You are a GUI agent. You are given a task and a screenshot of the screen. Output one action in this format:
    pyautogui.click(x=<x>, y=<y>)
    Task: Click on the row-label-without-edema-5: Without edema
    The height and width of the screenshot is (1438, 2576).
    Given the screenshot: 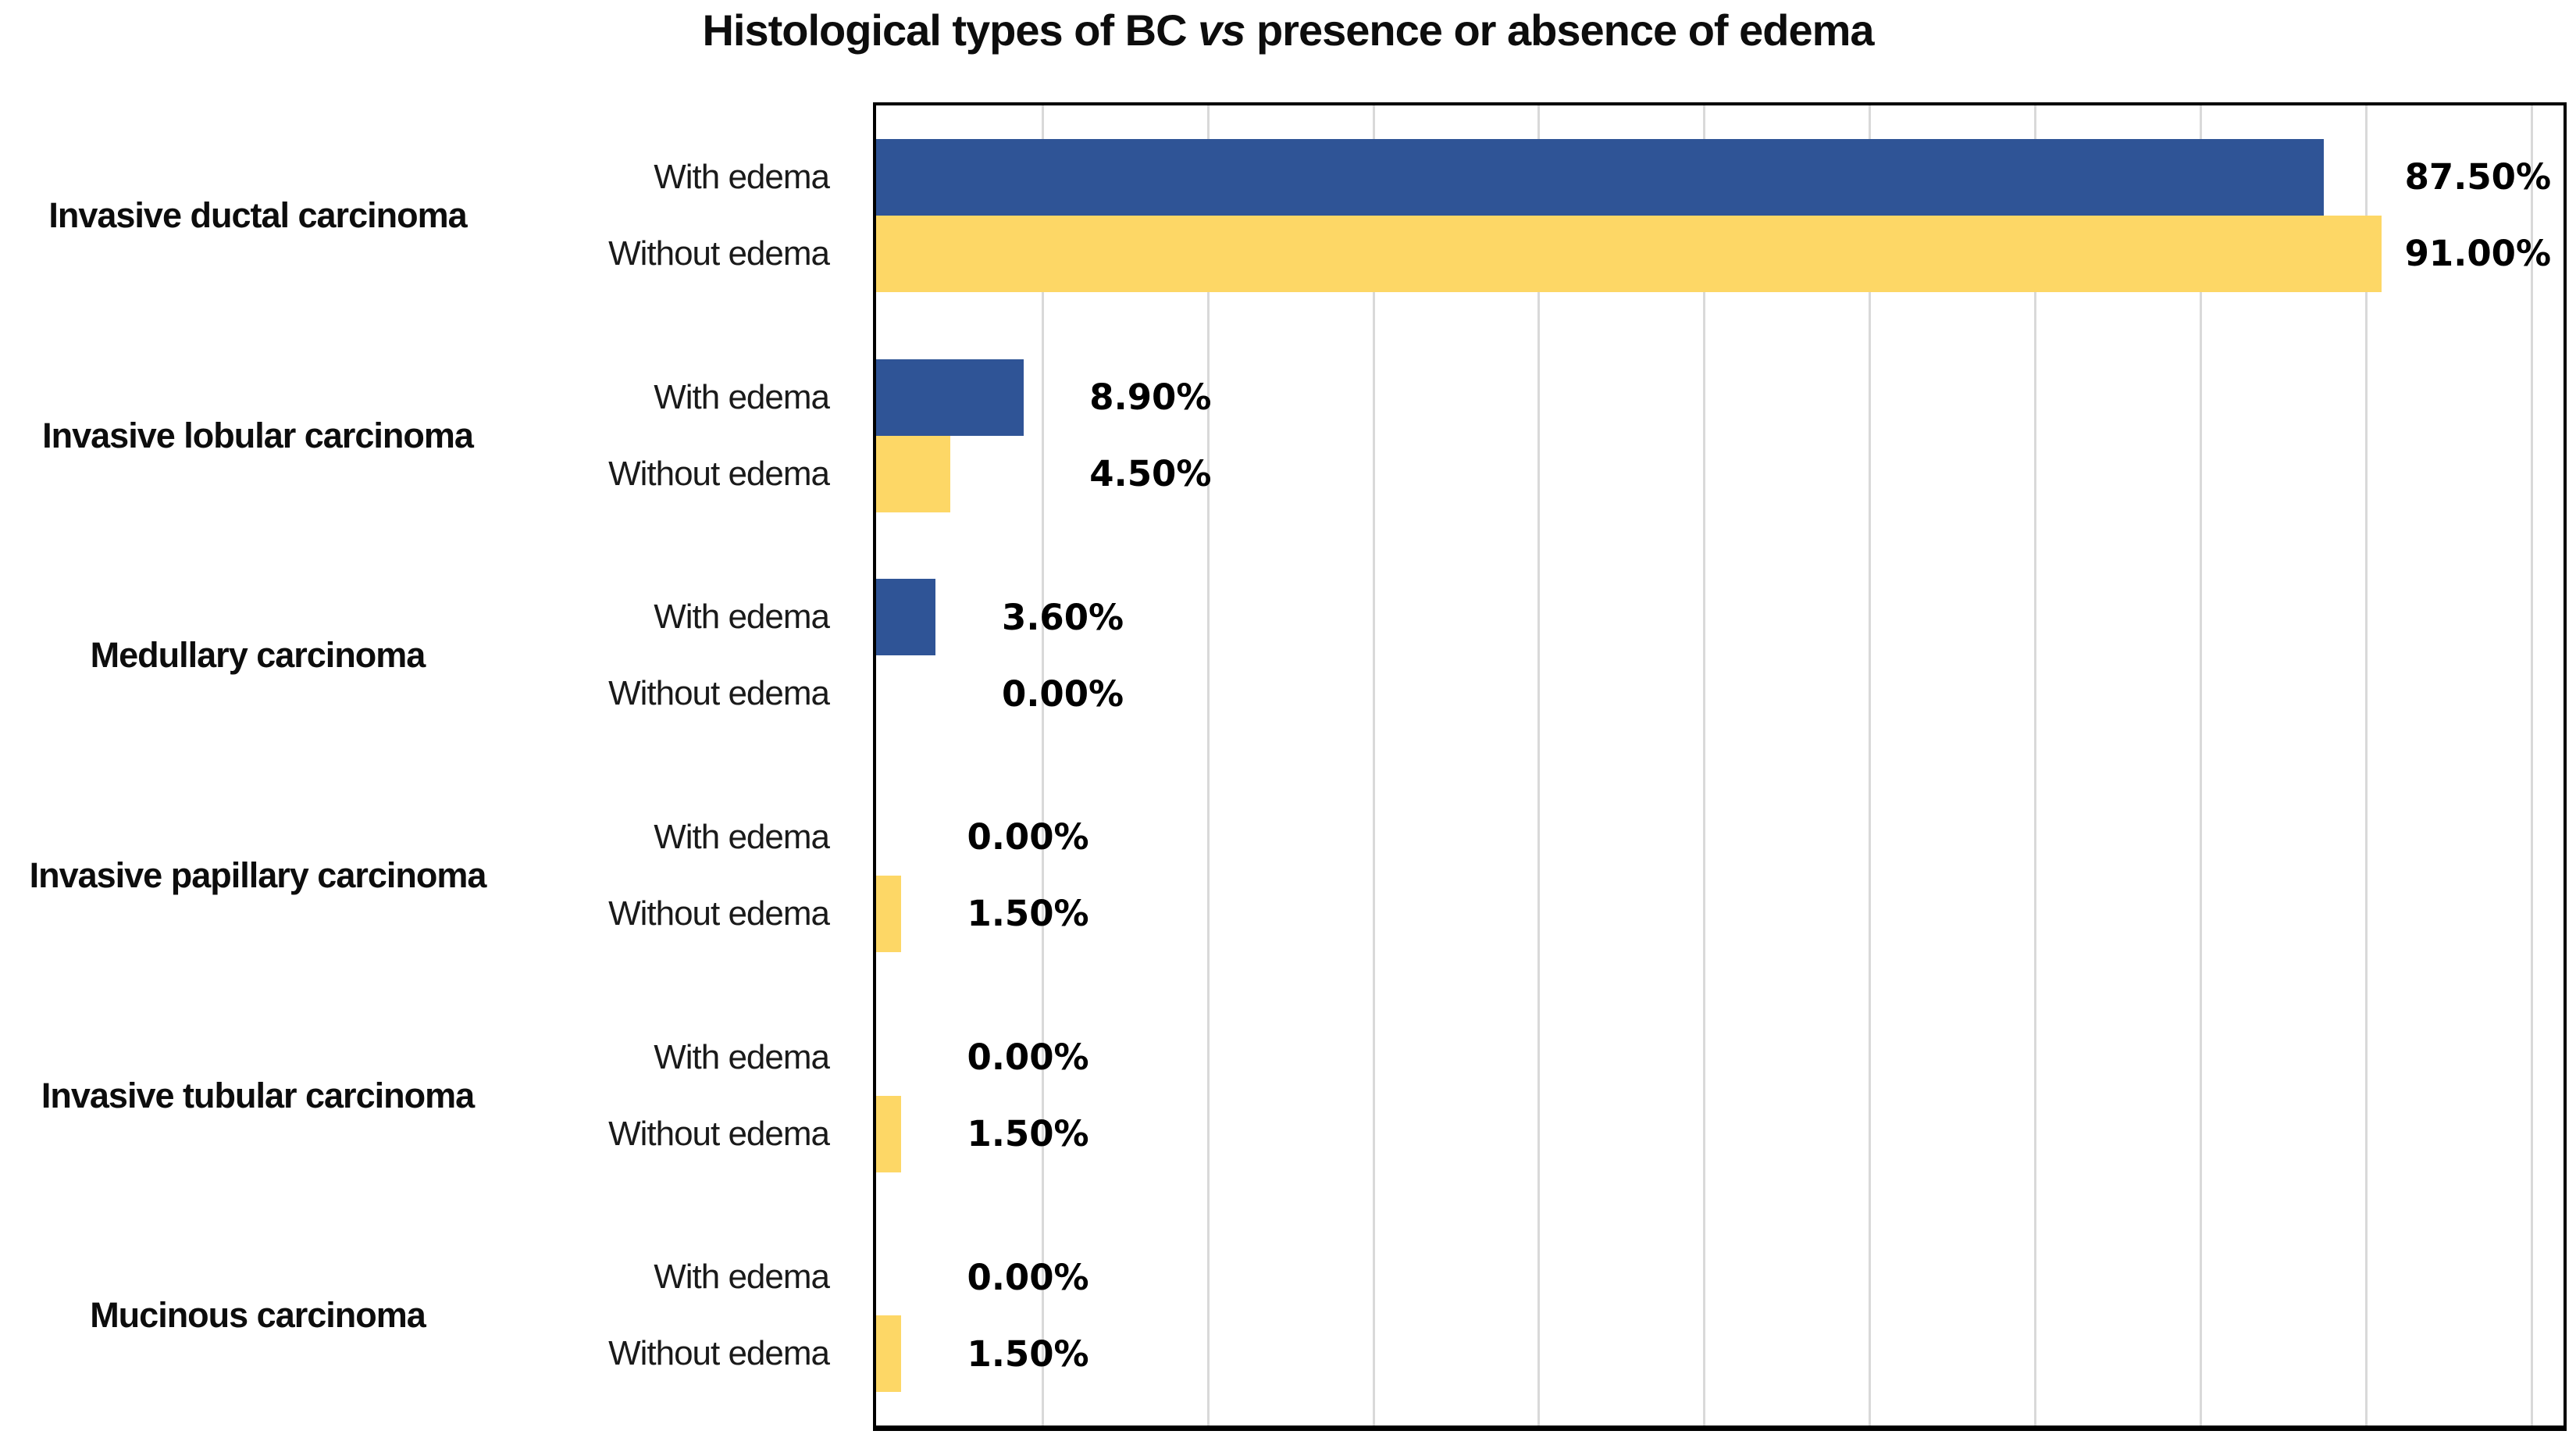 What is the action you would take?
    pyautogui.click(x=719, y=1353)
    